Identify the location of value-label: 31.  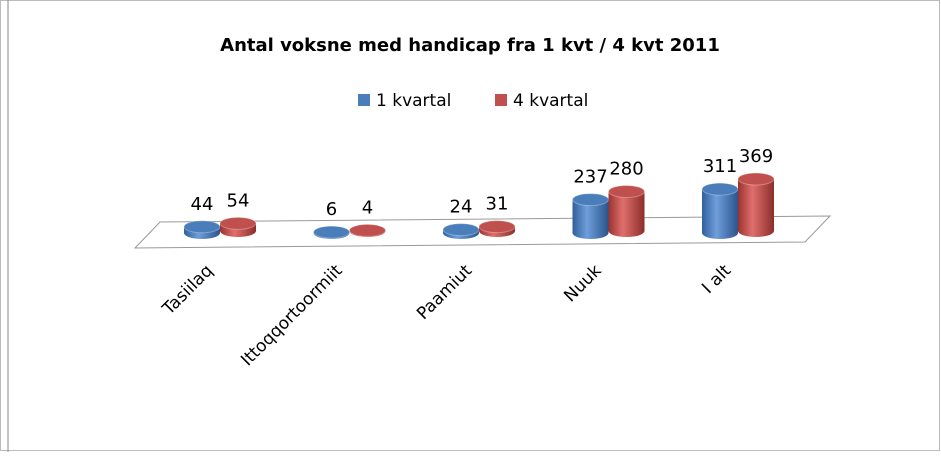
(497, 204).